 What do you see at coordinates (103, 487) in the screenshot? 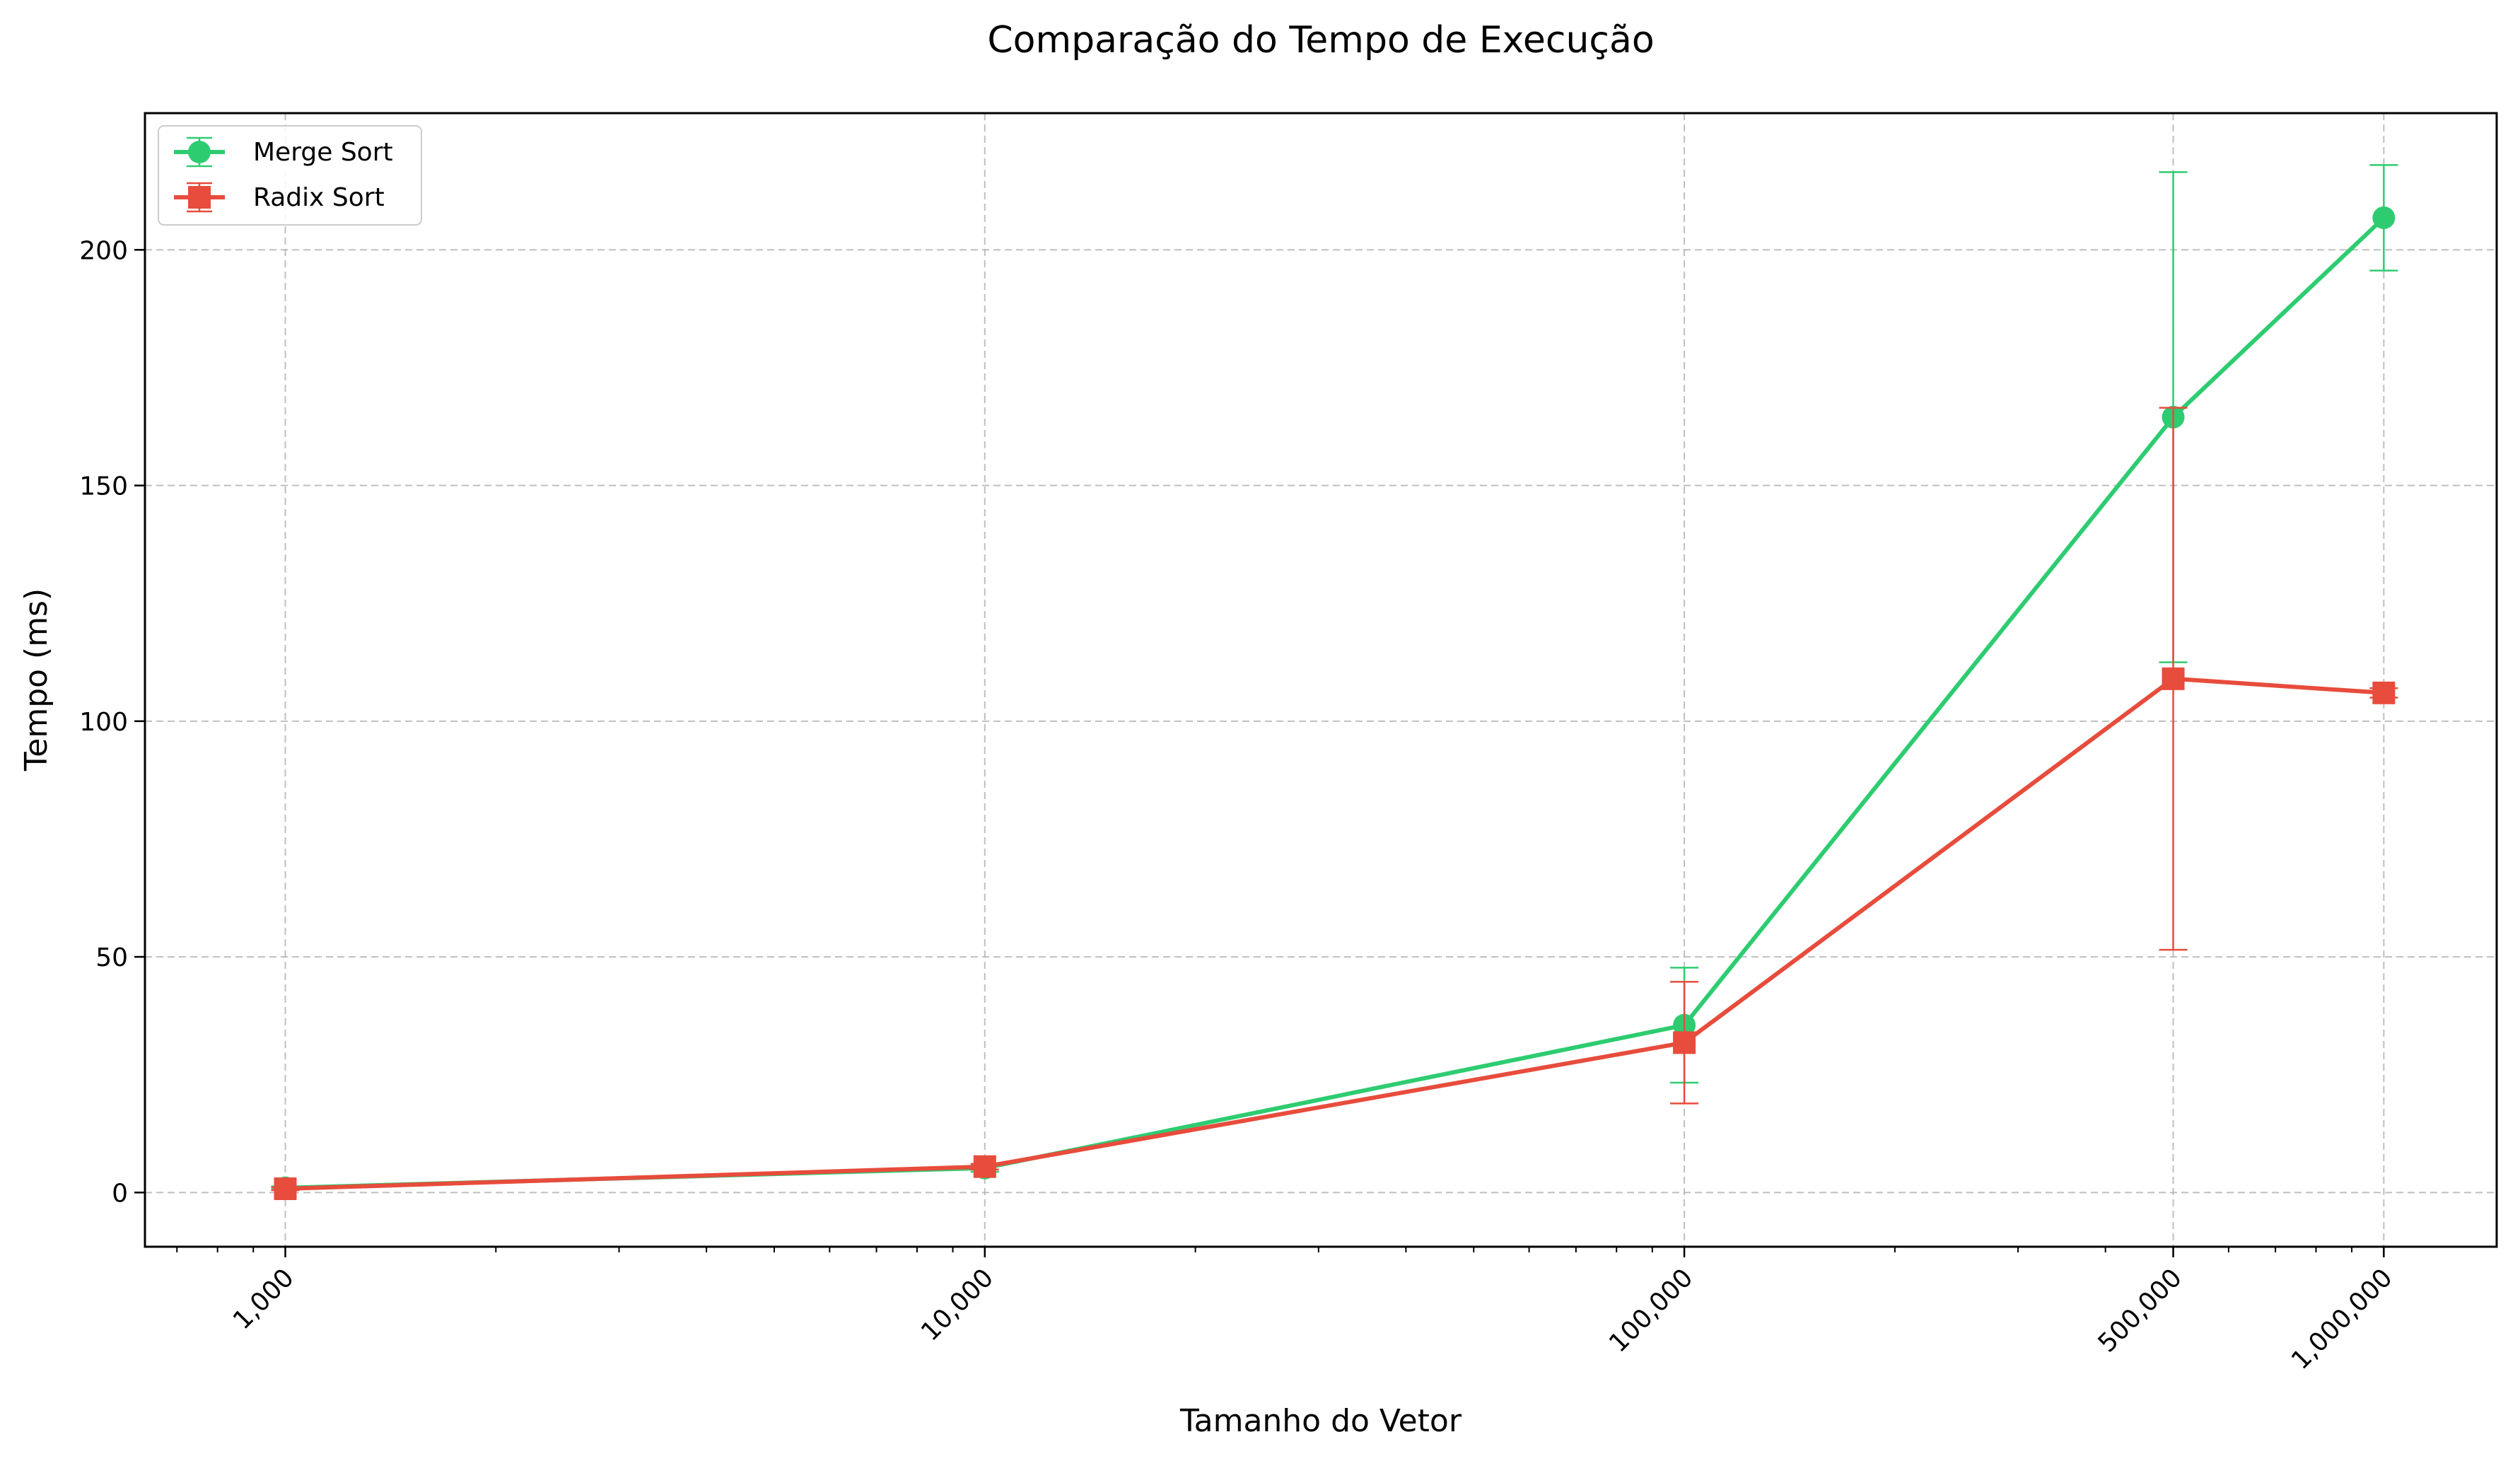
I see `y-tick-label: 150` at bounding box center [103, 487].